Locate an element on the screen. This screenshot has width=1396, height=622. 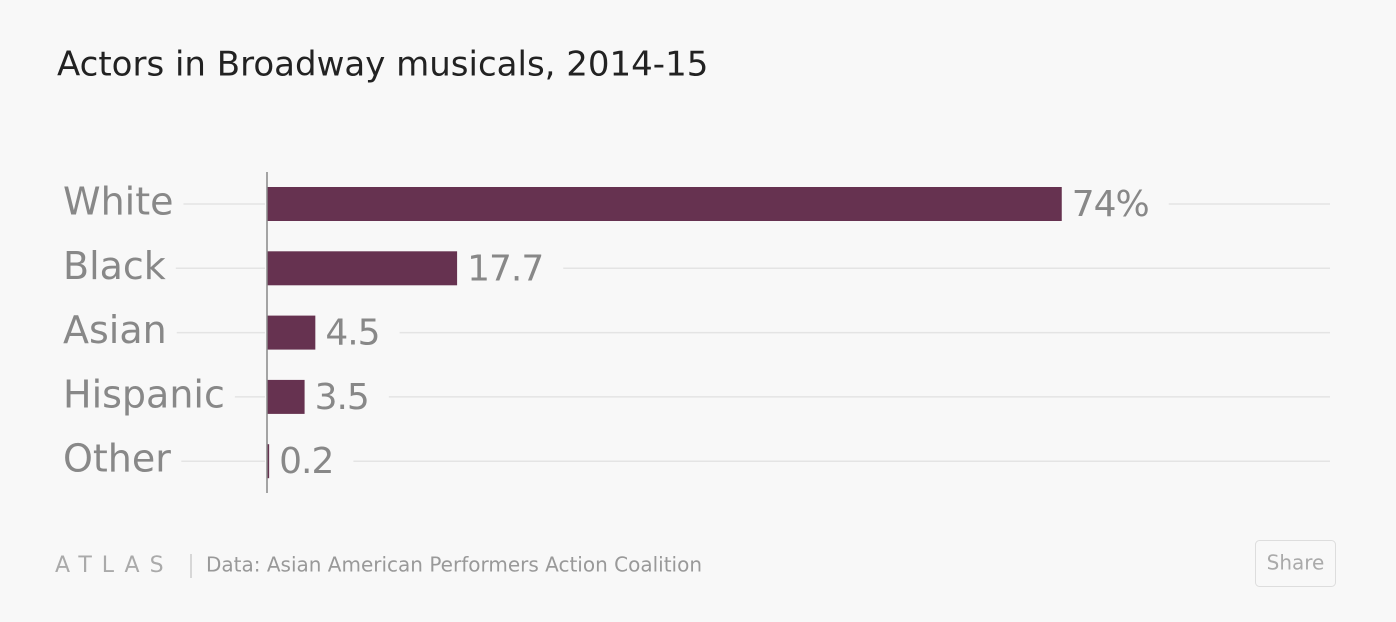
chart-title: Actors in Broadway musicals, 2014-15 is located at coordinates (382, 65).